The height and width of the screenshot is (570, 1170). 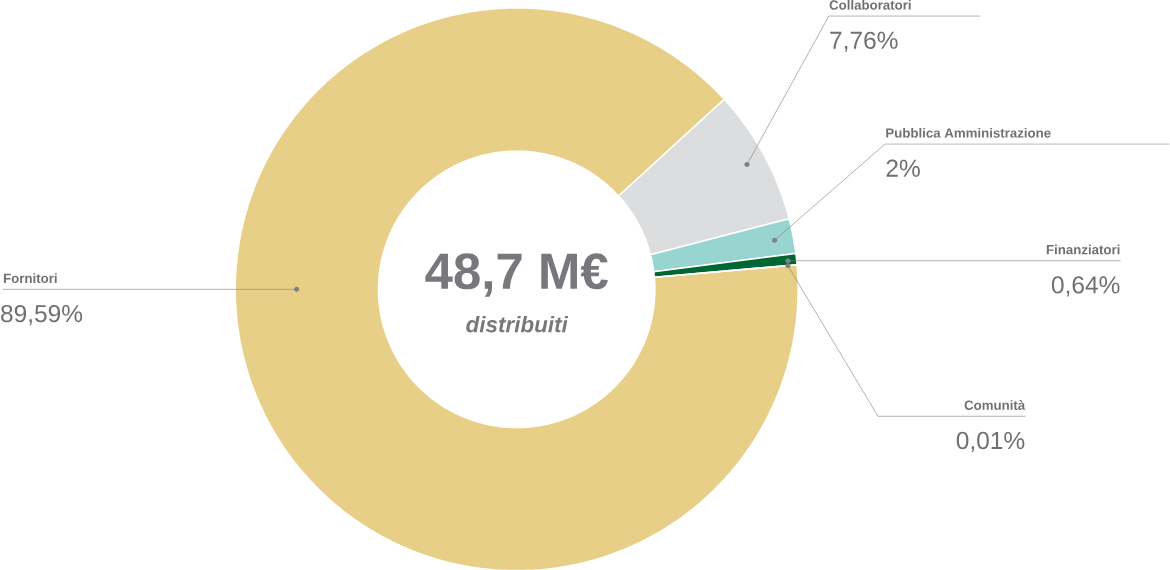 What do you see at coordinates (903, 168) in the screenshot?
I see `data-label: 2%` at bounding box center [903, 168].